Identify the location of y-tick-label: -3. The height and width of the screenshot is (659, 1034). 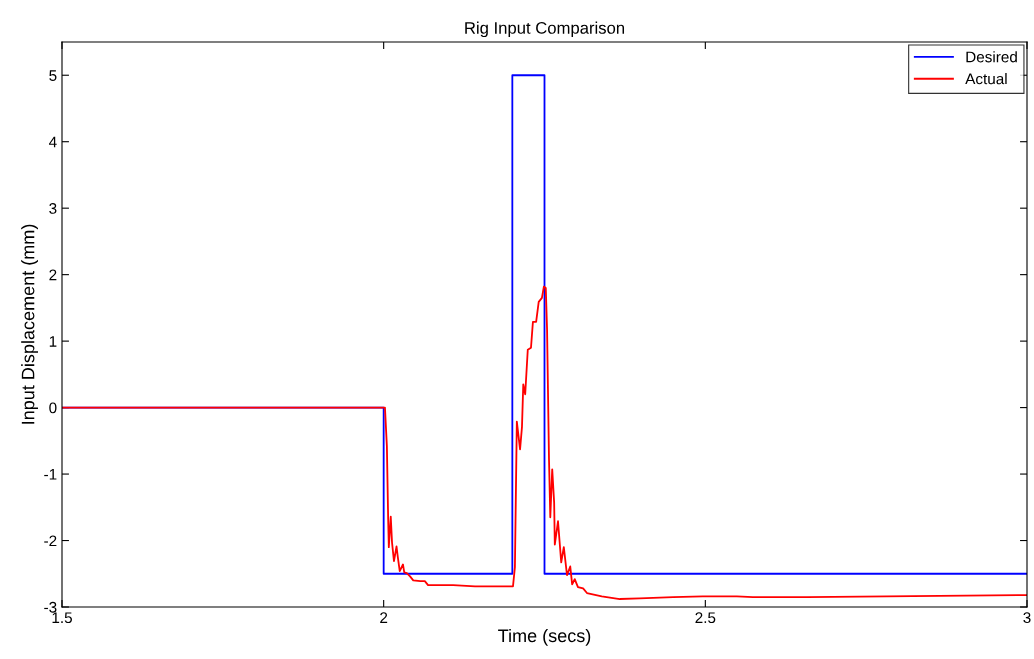
(50, 607).